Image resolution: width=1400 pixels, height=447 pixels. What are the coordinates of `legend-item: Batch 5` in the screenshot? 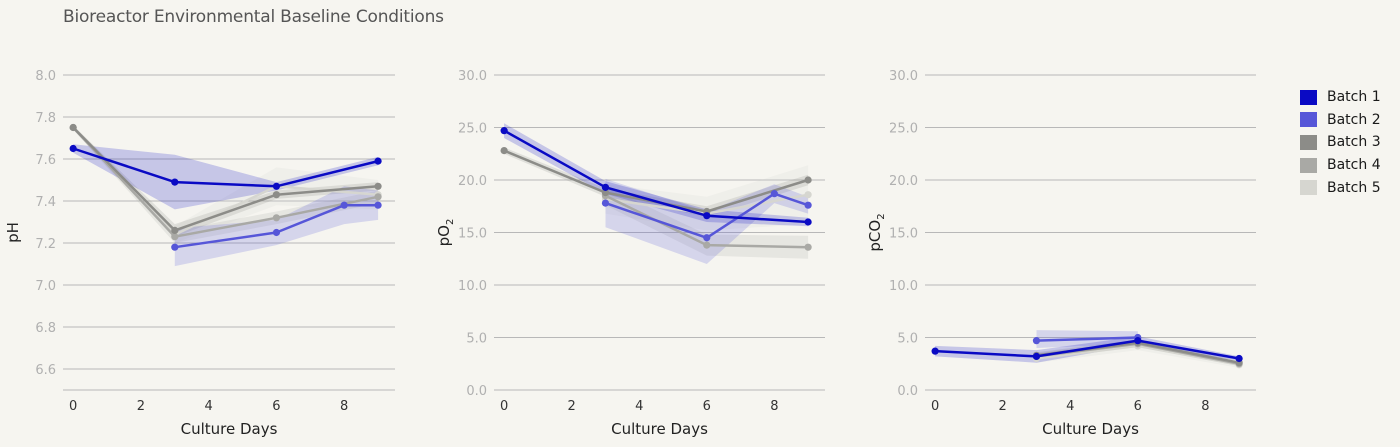 It's located at (1340, 187).